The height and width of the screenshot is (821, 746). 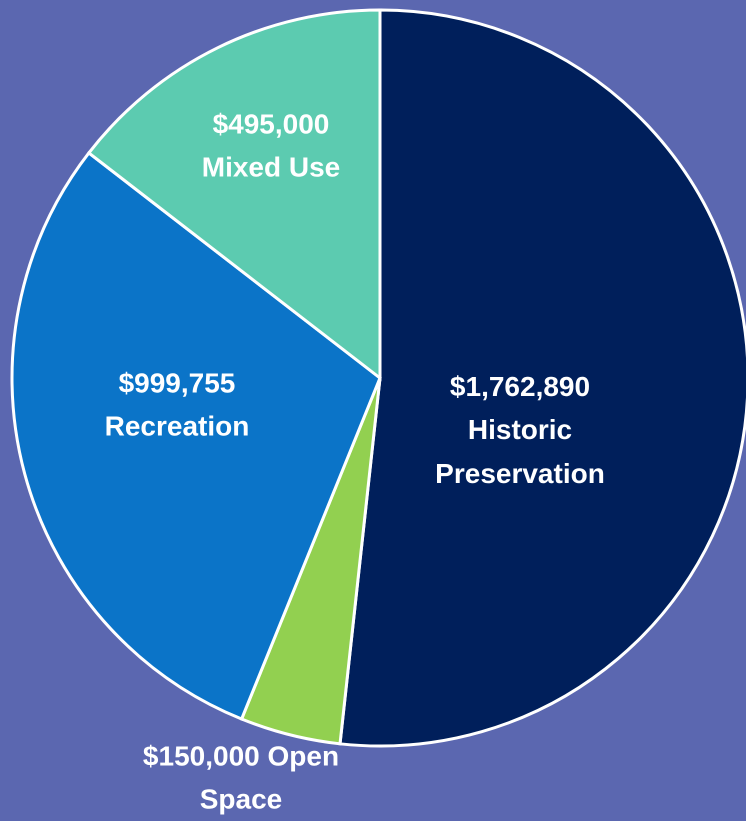 I want to click on value-label: $150,000, so click(x=201, y=756).